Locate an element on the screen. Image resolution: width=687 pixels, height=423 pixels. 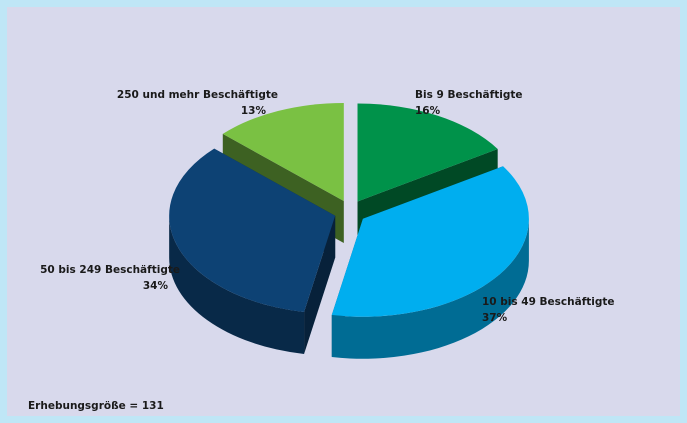
slice-label: Bis 9 Beschäftigte is located at coordinates (468, 95).